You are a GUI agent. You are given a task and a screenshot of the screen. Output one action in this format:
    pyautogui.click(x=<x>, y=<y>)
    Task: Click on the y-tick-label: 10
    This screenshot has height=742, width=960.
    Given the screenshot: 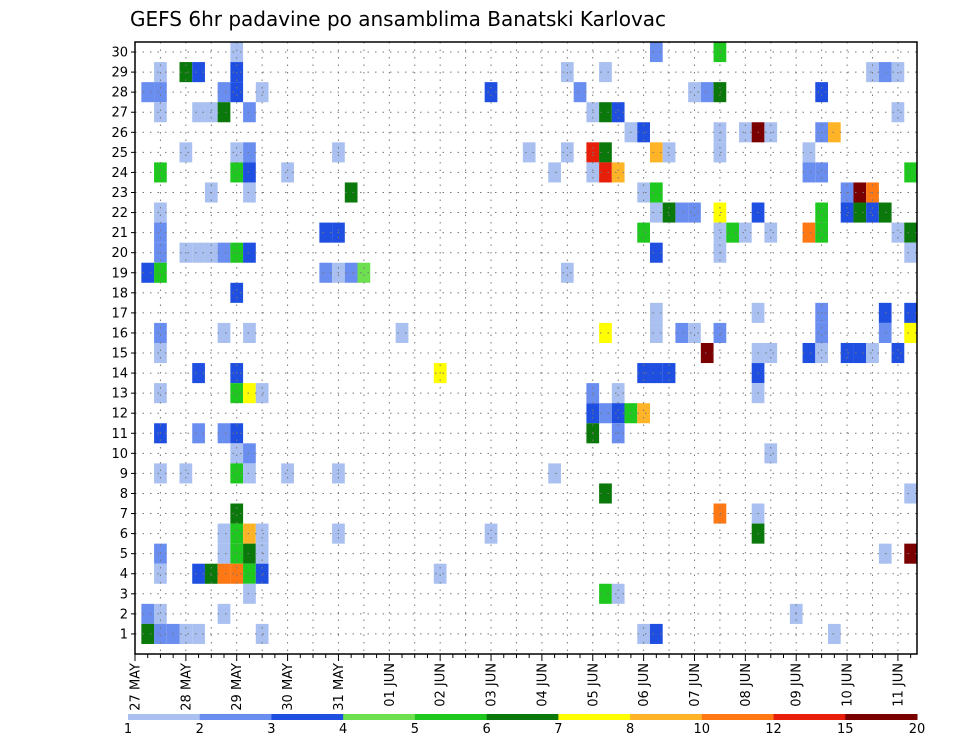 What is the action you would take?
    pyautogui.click(x=119, y=454)
    